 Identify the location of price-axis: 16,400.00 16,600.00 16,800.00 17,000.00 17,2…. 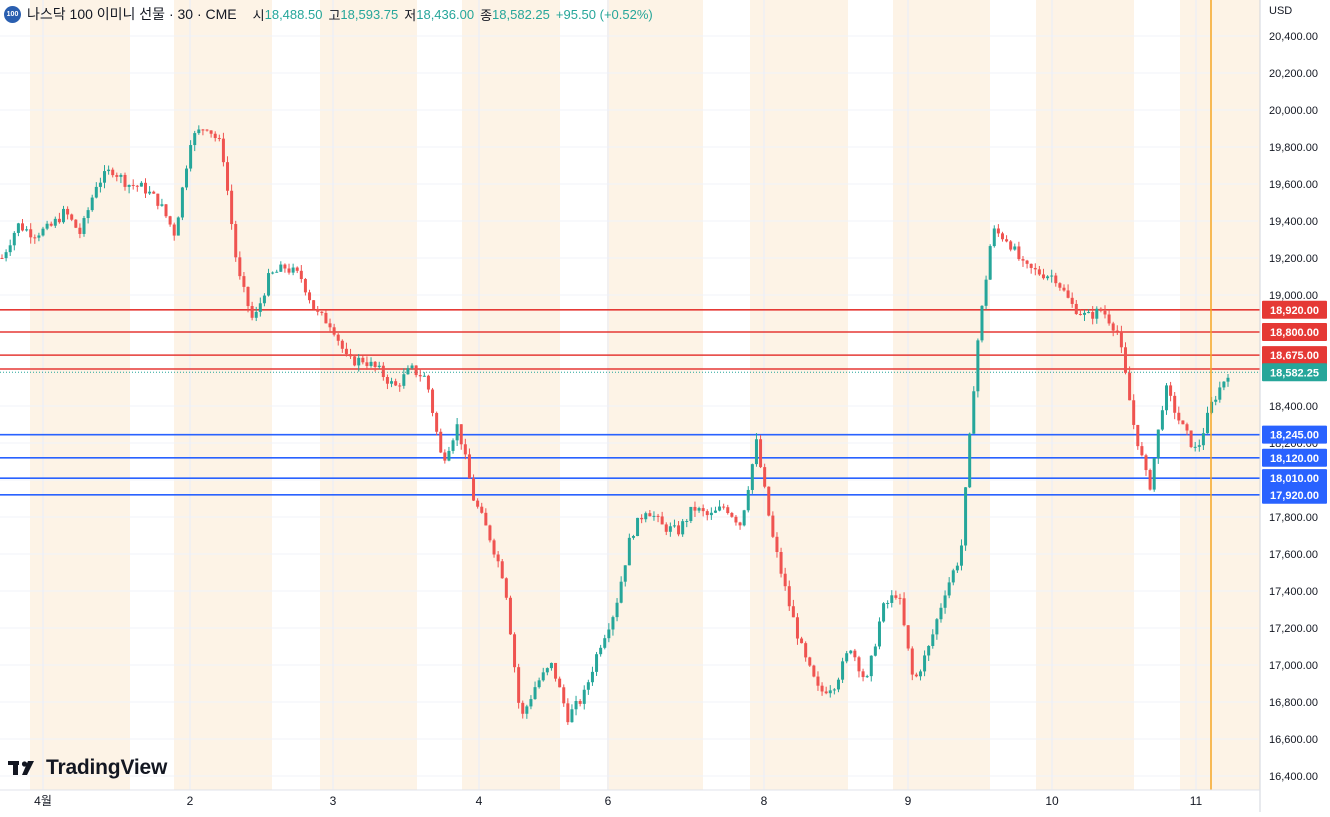
(1293, 407).